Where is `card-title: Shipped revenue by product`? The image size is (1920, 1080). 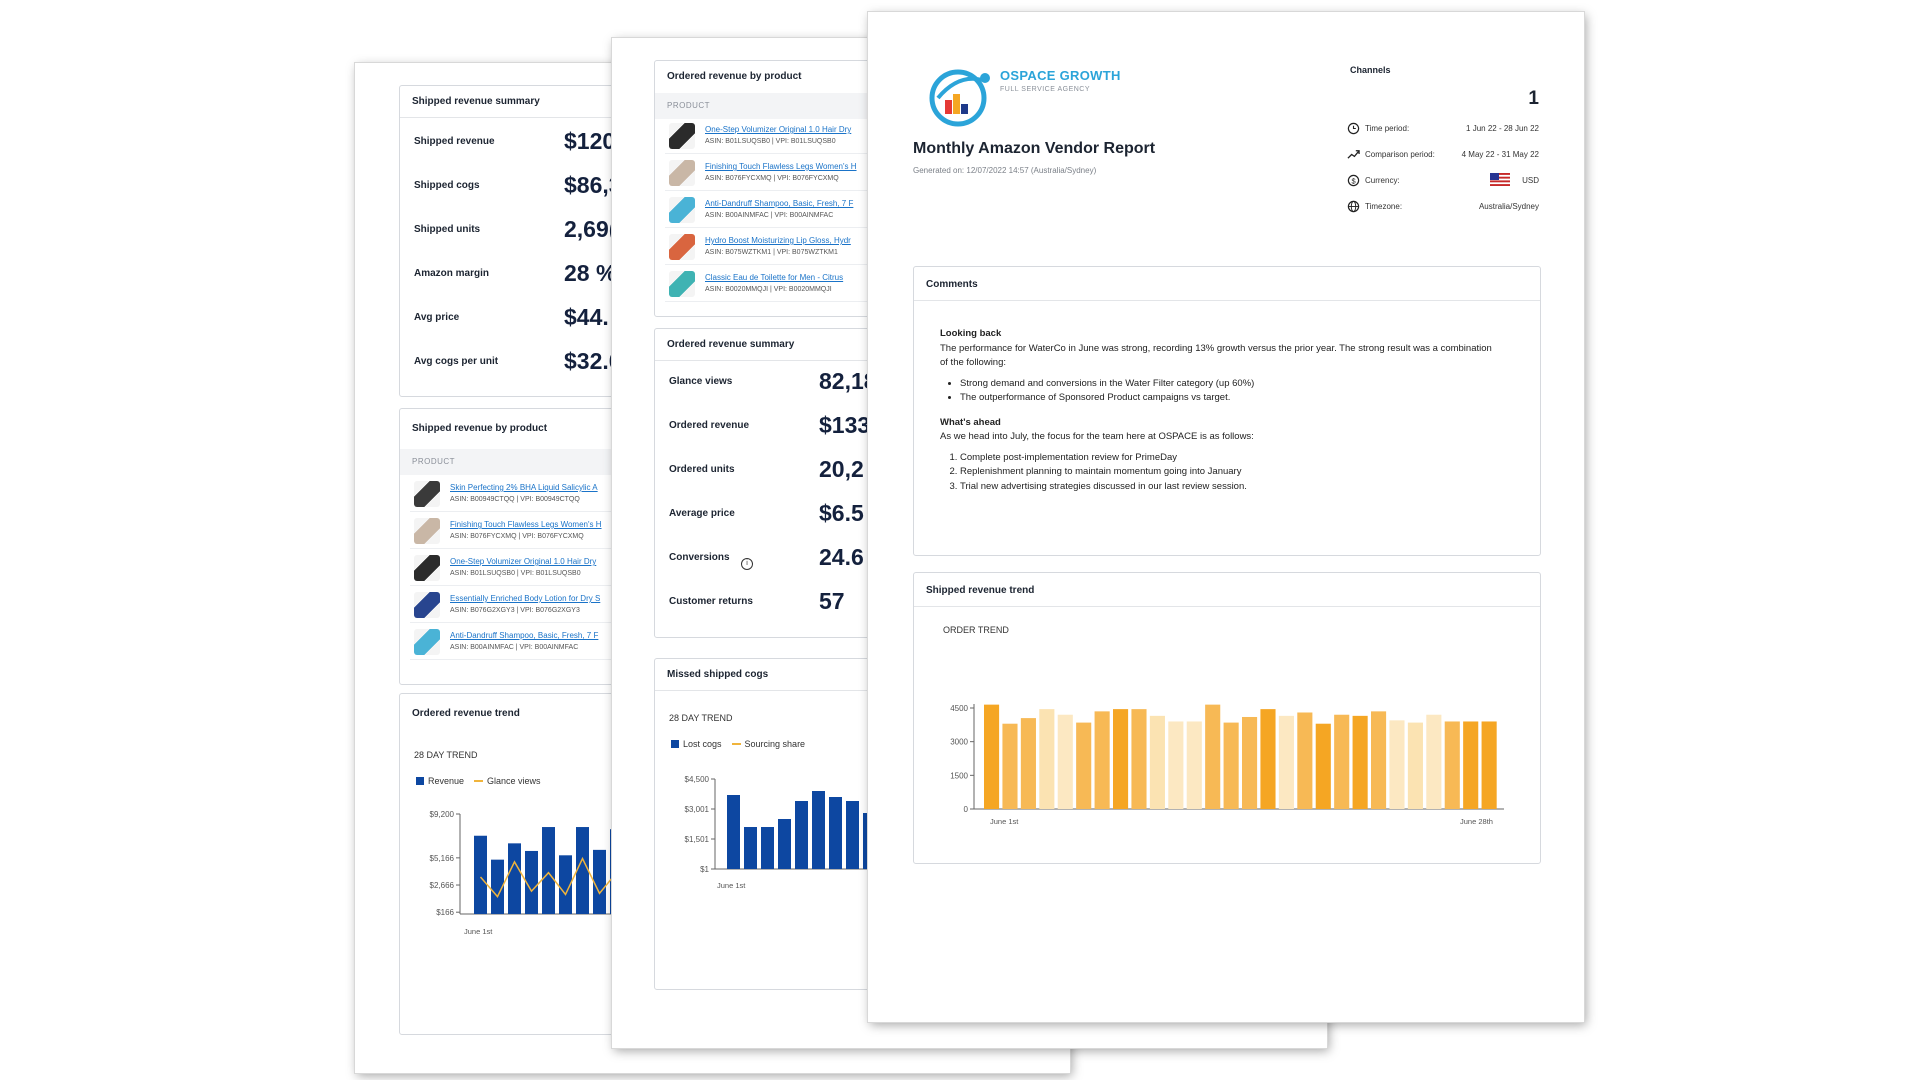 card-title: Shipped revenue by product is located at coordinates (480, 428).